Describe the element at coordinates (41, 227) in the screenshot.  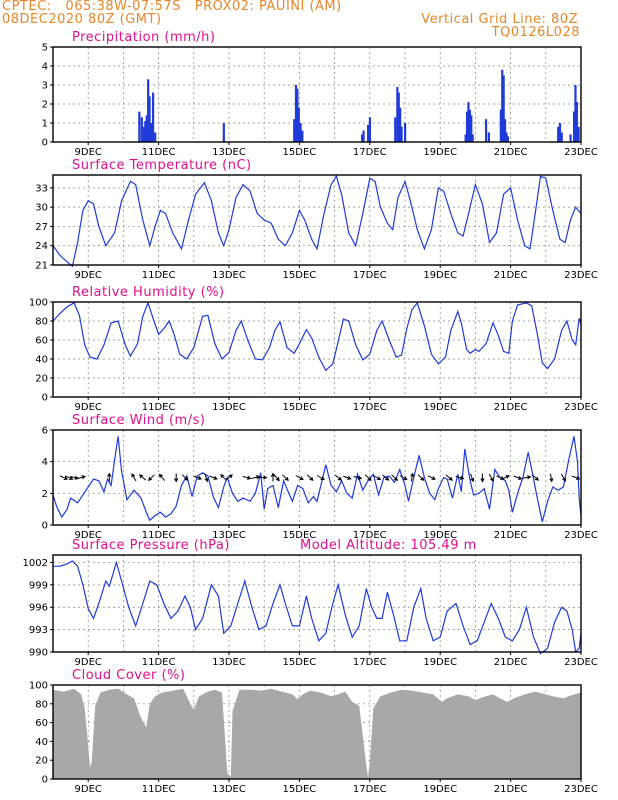
I see `y-tick-label: 27` at that location.